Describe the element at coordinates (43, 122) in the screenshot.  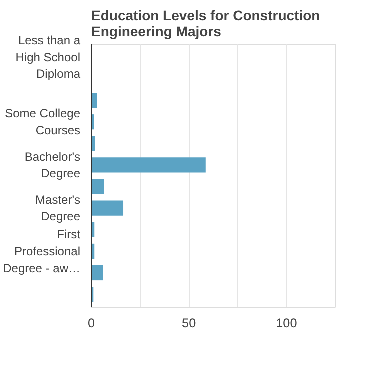
I see `y-tick-label: Some College Courses` at that location.